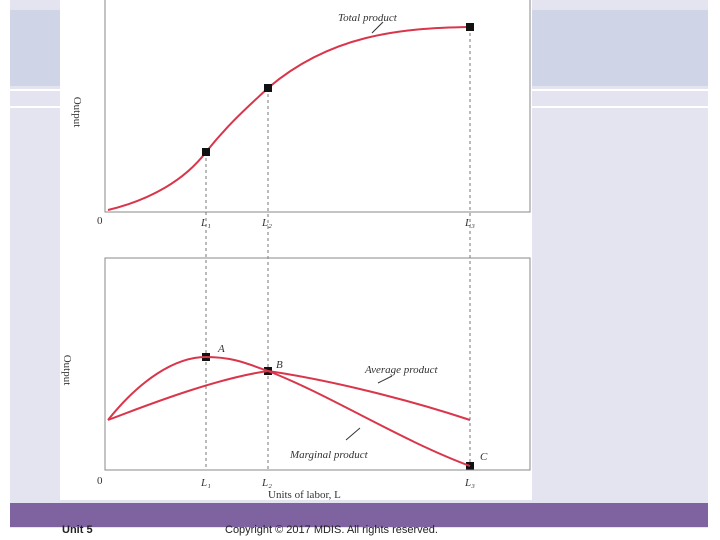  What do you see at coordinates (77, 530) in the screenshot?
I see `unit: Unit 5` at bounding box center [77, 530].